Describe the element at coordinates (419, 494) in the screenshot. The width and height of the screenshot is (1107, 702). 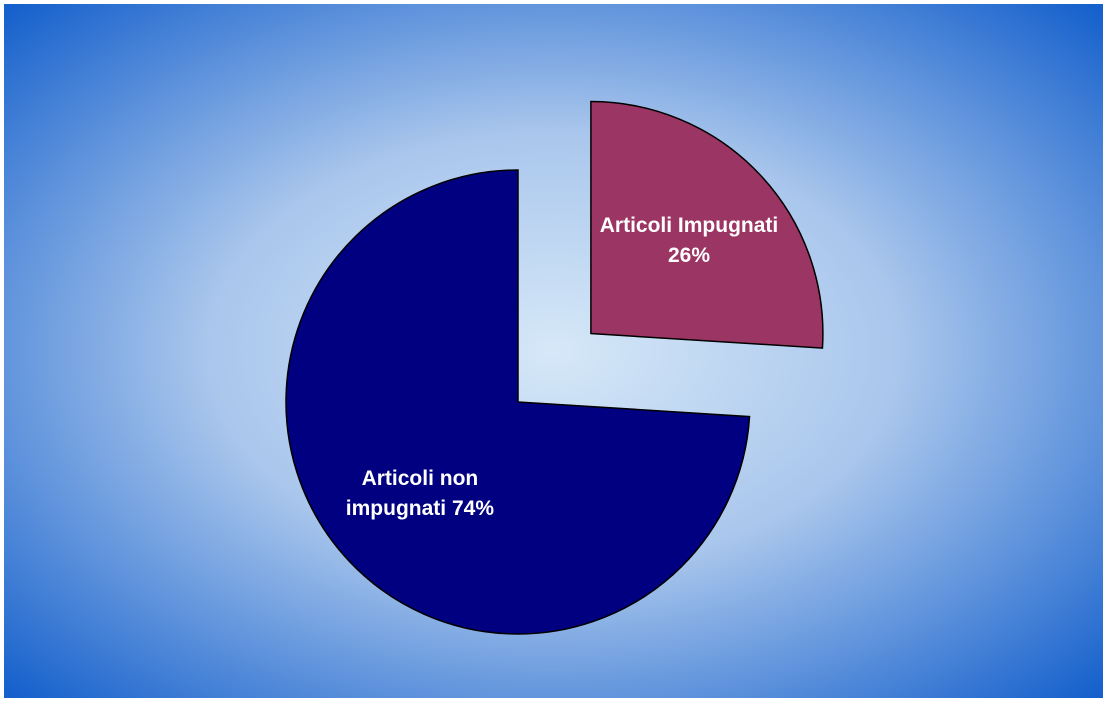
I see `data-label: Articoli non impugnati 74%` at that location.